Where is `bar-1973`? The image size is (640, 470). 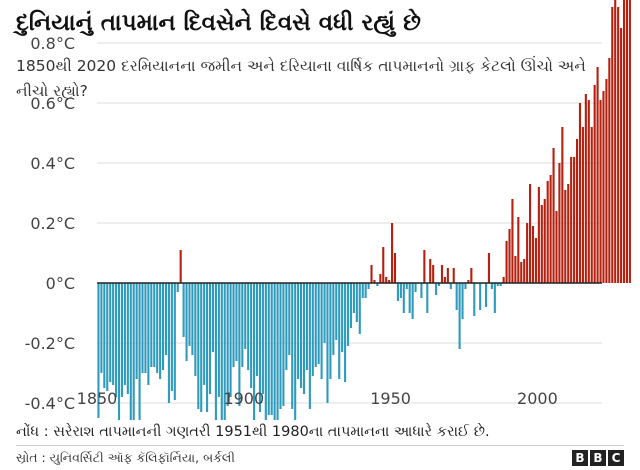 bar-1973 is located at coordinates (459, 316).